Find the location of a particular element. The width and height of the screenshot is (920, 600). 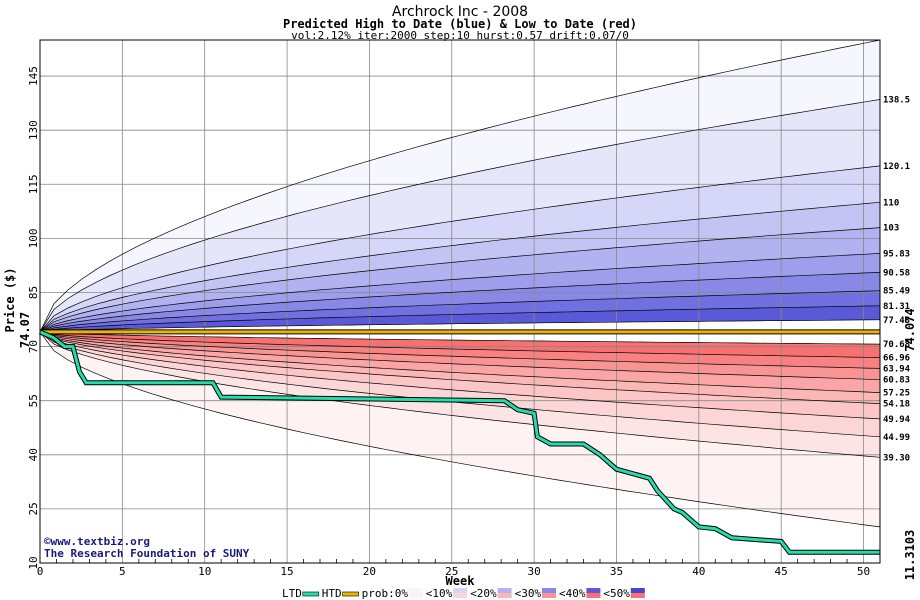

band-label-6: 90.58 is located at coordinates (896, 273).